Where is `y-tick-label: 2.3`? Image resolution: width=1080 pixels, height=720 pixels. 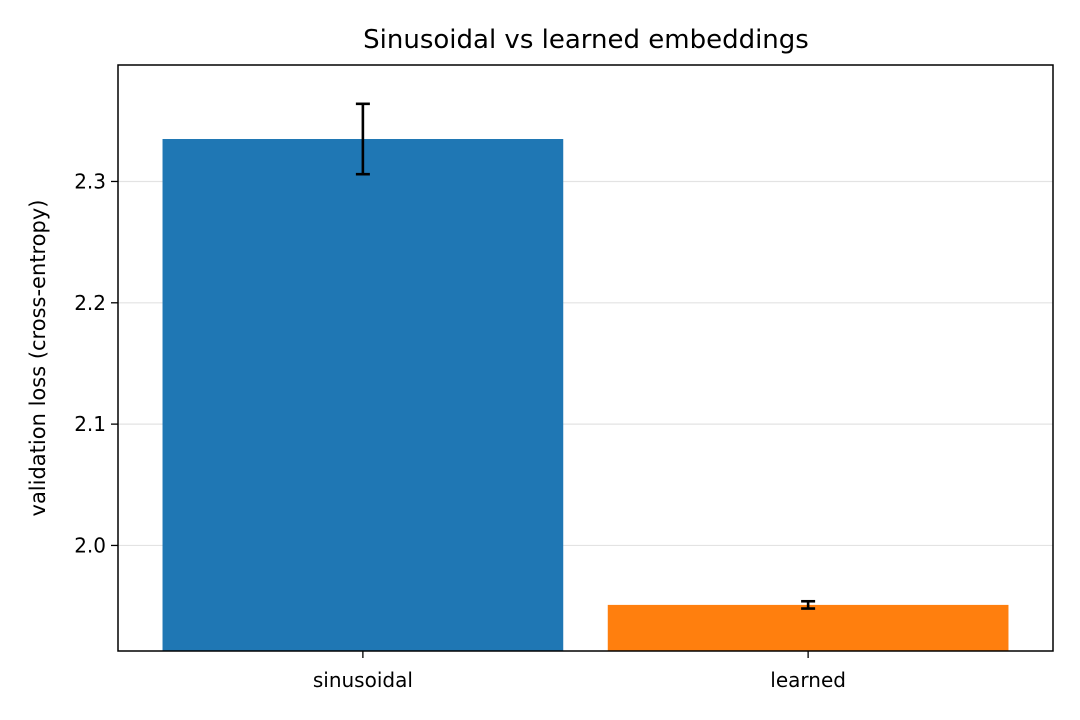
y-tick-label: 2.3 is located at coordinates (90, 181).